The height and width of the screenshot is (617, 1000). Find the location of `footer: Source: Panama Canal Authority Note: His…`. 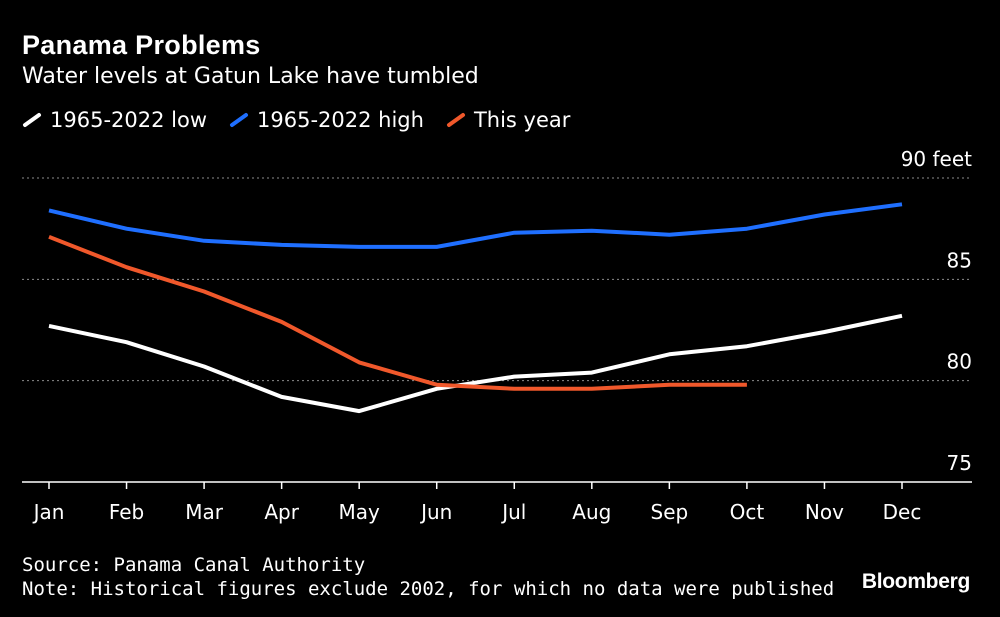

footer: Source: Panama Canal Authority Note: His… is located at coordinates (428, 577).